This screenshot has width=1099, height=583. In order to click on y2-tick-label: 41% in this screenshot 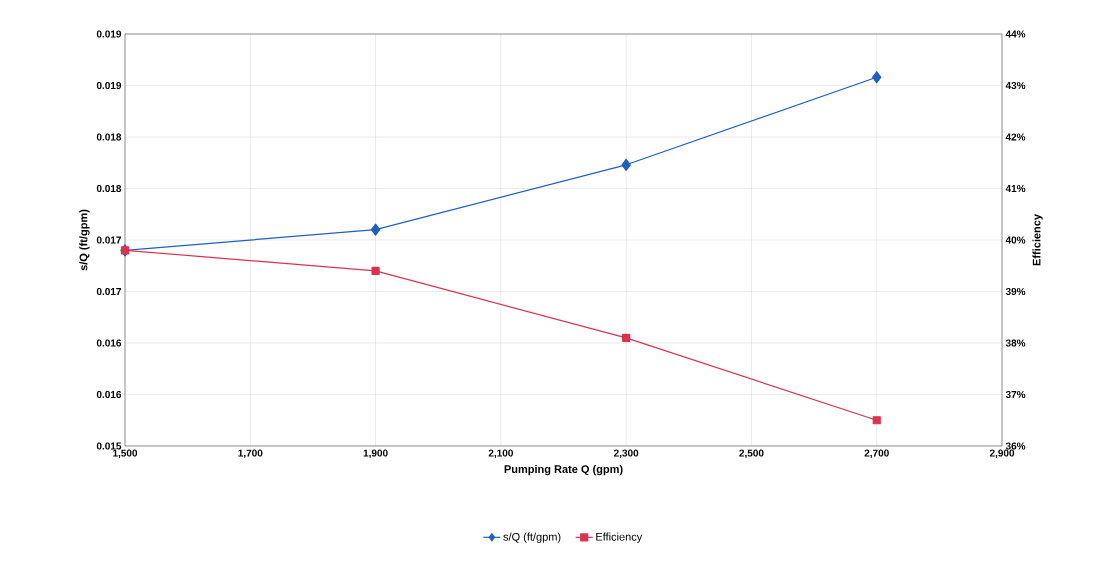, I will do `click(1015, 188)`.